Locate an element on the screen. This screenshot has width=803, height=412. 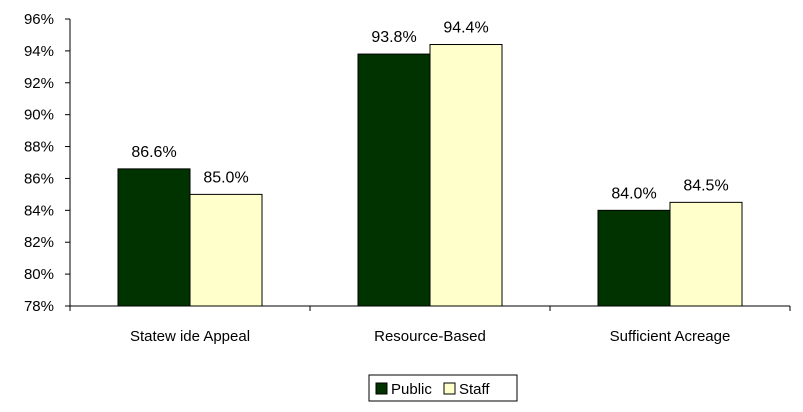
x-category-label: Sufficient Acreage is located at coordinates (670, 336).